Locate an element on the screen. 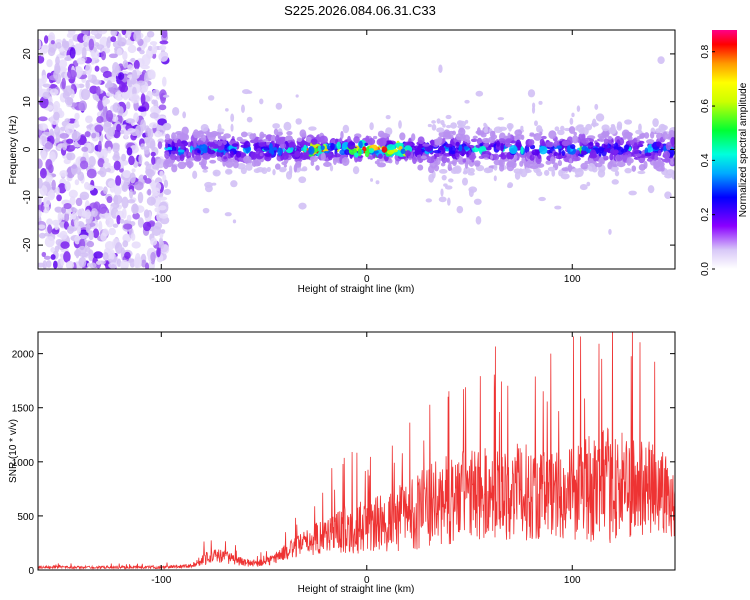 The height and width of the screenshot is (600, 750). spectrogram-ytick-label: 20 is located at coordinates (27, 54).